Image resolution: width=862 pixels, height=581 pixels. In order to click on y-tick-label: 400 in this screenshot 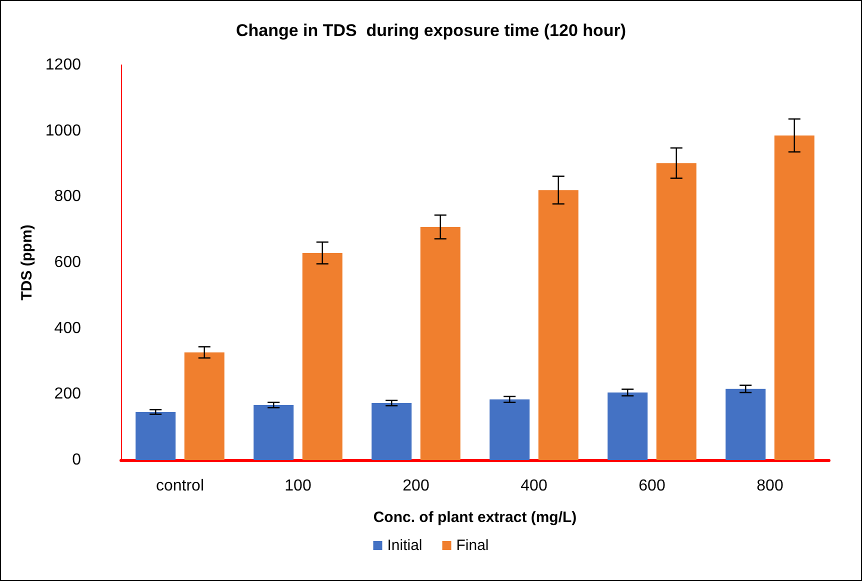, I will do `click(68, 328)`.